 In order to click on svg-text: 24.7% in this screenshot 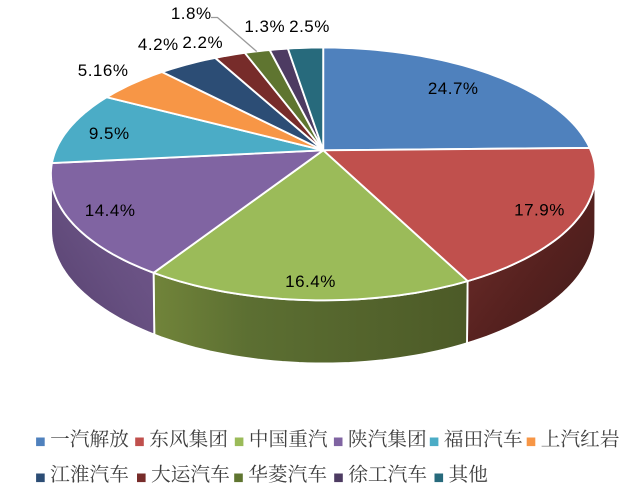, I will do `click(453, 88)`.